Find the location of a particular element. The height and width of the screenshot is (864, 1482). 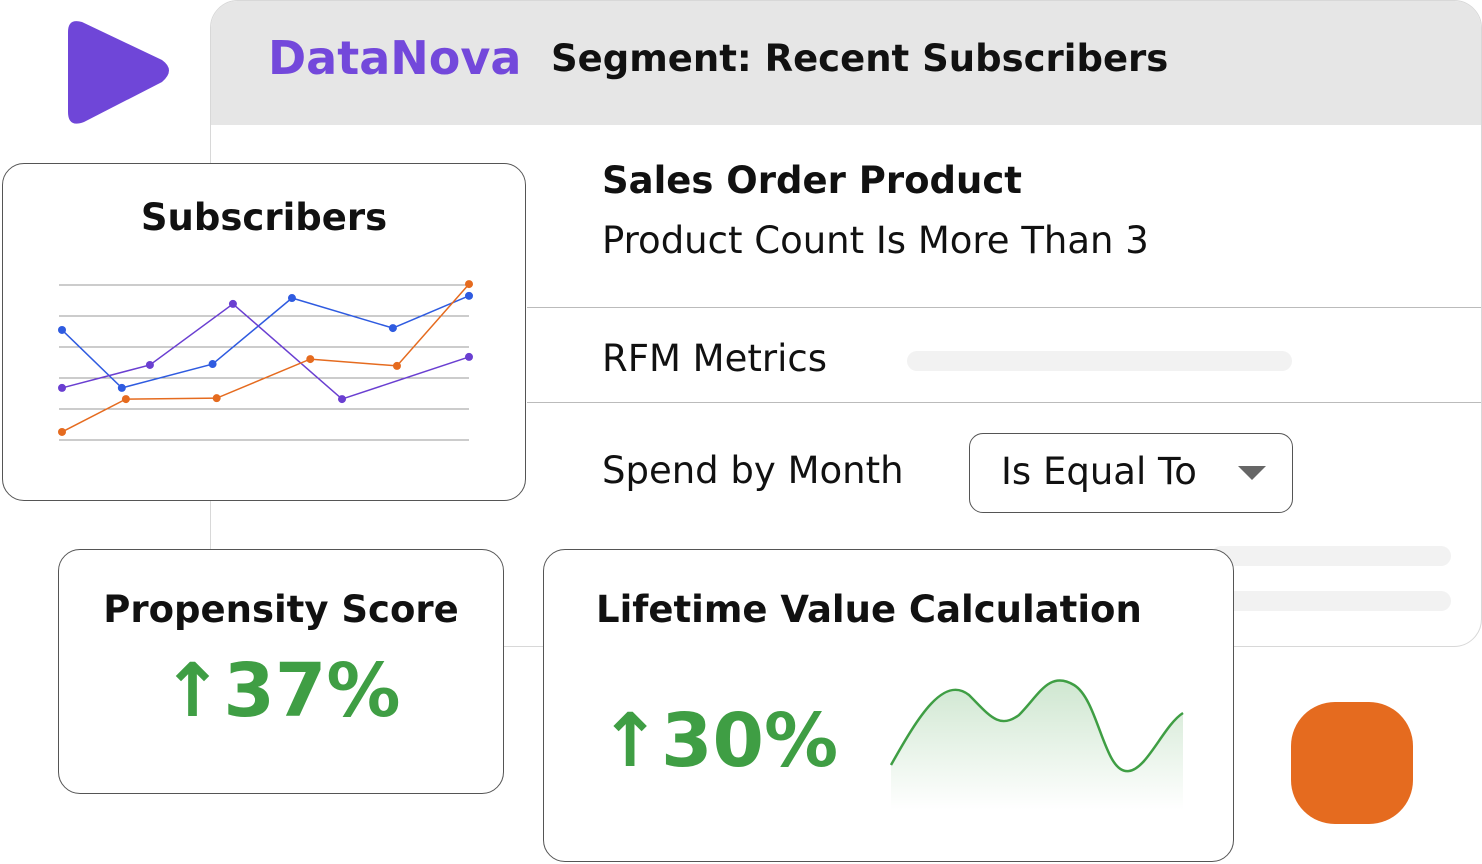

condition-title: Sales Order Product is located at coordinates (812, 180).